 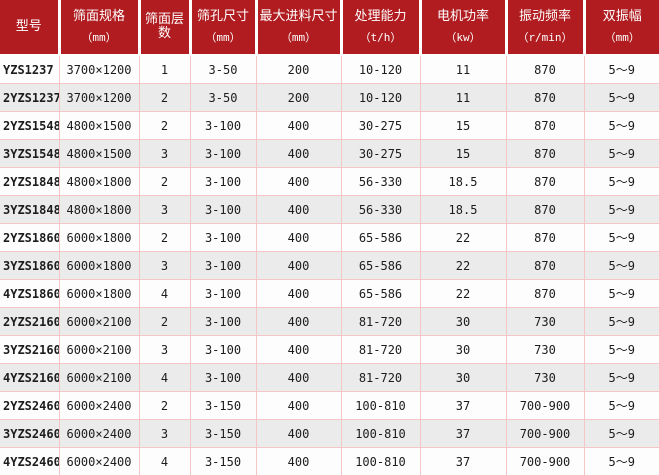 I want to click on model-cell: 3YZS1848, so click(x=29, y=210).